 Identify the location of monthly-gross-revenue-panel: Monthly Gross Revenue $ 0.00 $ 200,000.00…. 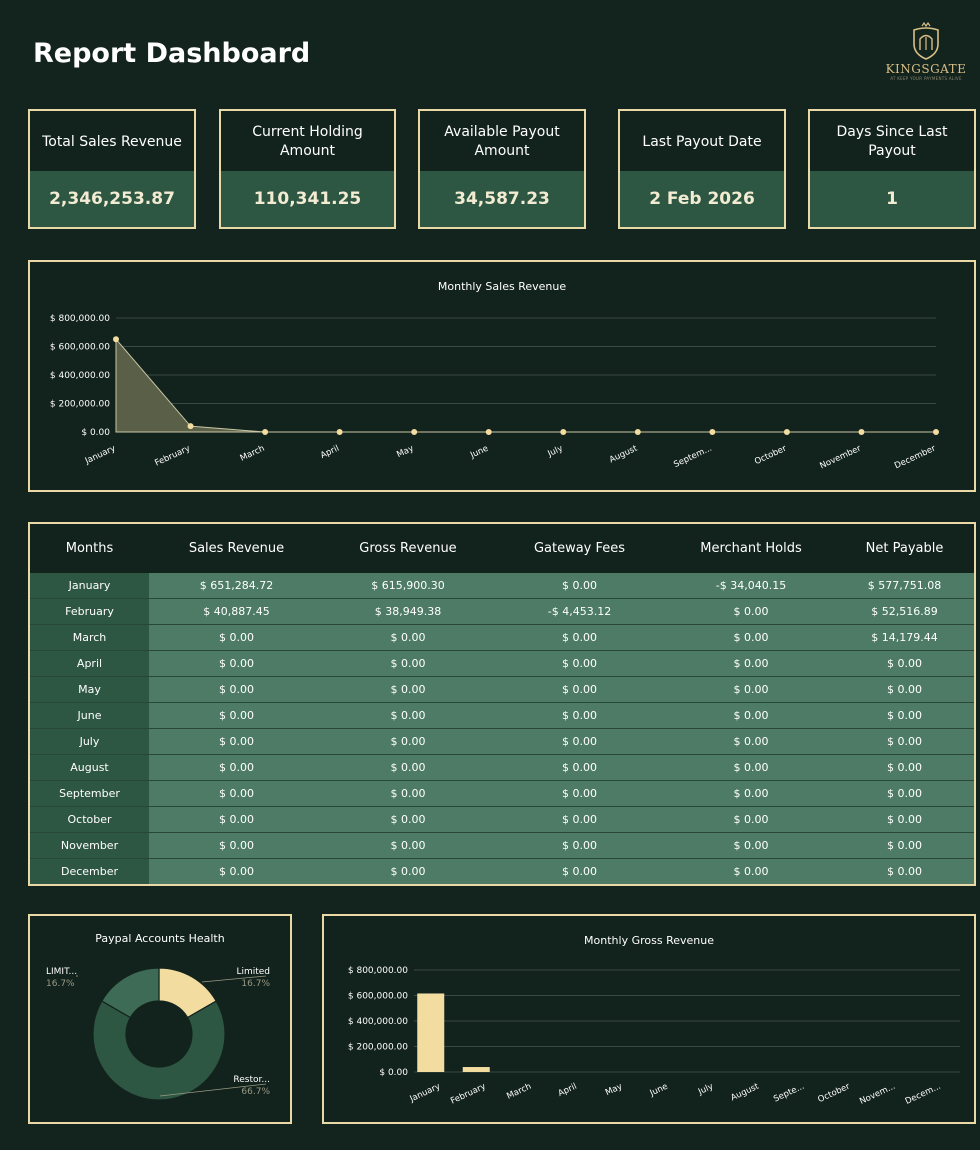
(649, 1019).